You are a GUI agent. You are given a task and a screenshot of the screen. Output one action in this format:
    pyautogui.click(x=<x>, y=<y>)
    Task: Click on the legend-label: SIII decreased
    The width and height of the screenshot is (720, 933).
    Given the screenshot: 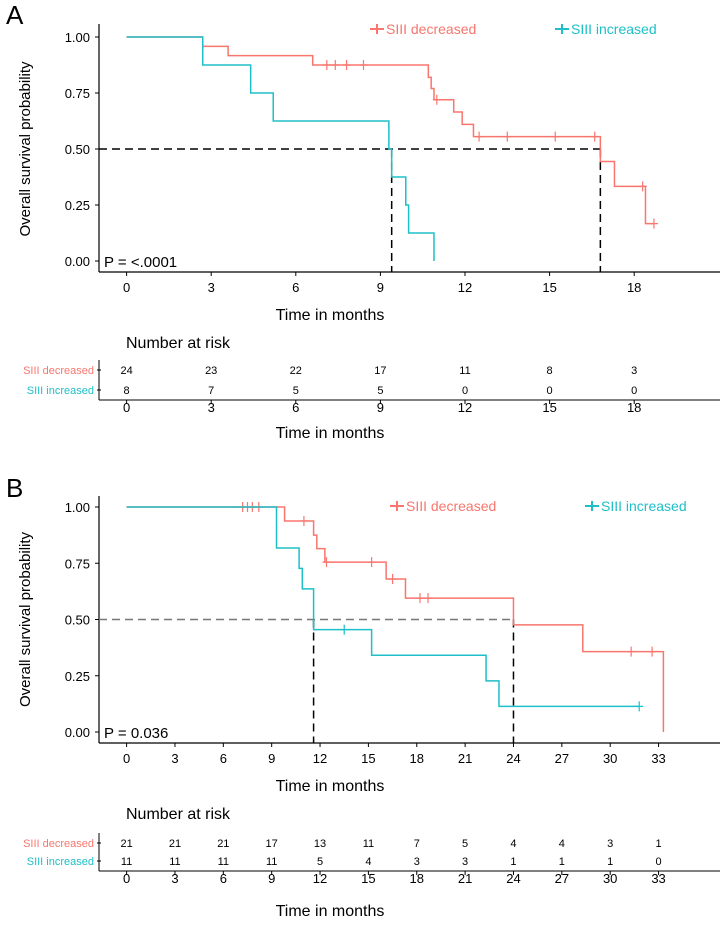 What is the action you would take?
    pyautogui.click(x=451, y=506)
    